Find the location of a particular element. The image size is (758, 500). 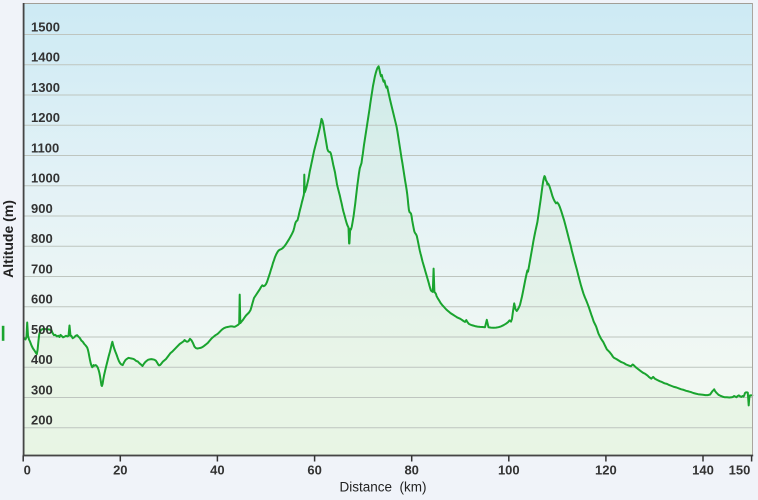

svg-text: 80 is located at coordinates (411, 470).